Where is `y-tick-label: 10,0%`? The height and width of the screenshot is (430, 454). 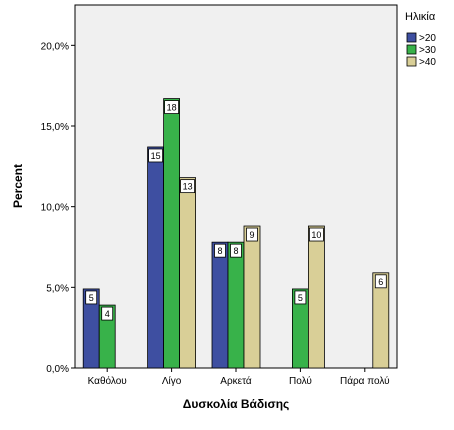
y-tick-label: 10,0% is located at coordinates (55, 208).